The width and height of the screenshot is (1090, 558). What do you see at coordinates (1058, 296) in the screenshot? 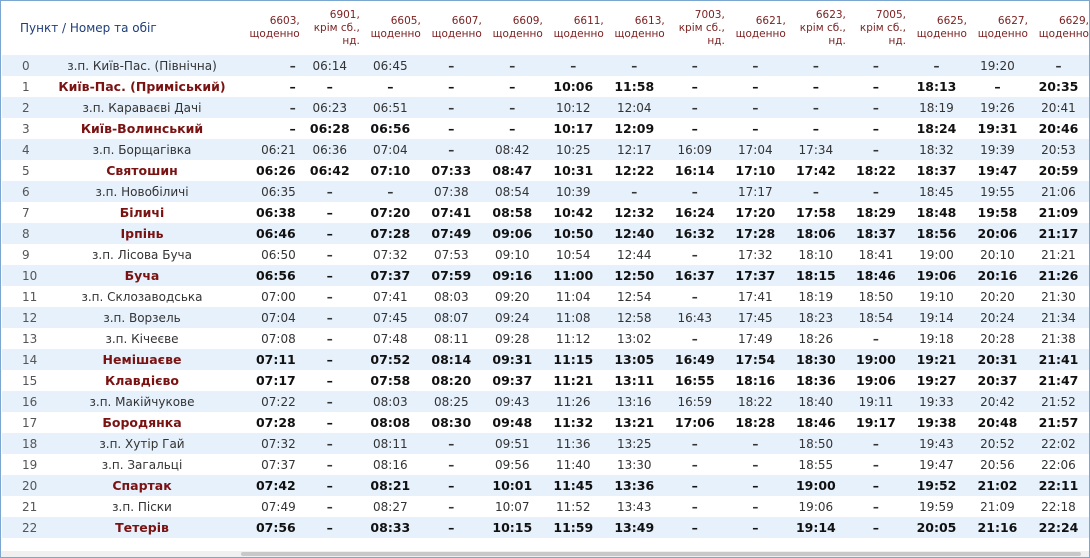
I see `time-cell: 21:30` at bounding box center [1058, 296].